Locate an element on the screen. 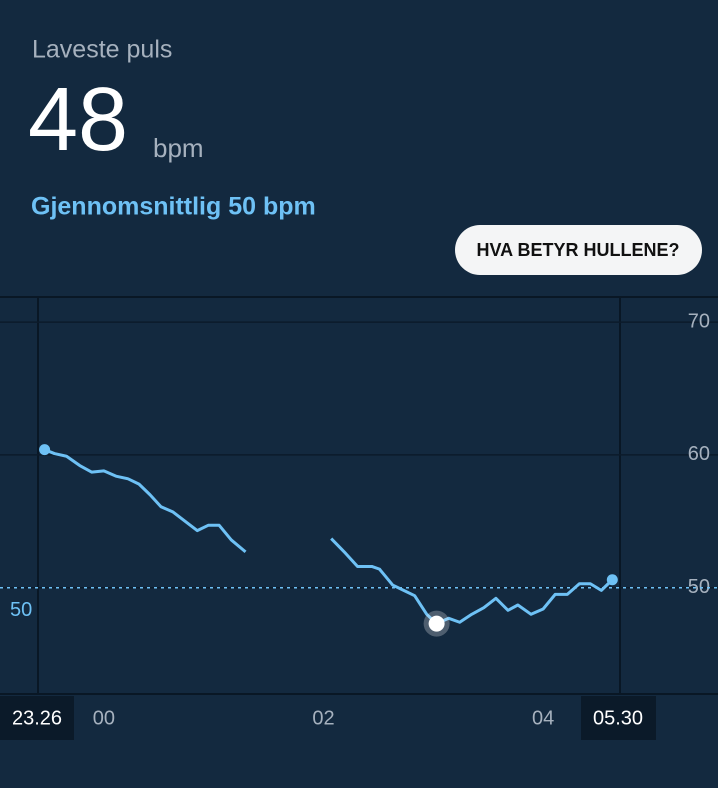  end-label: 05.30 is located at coordinates (618, 718).